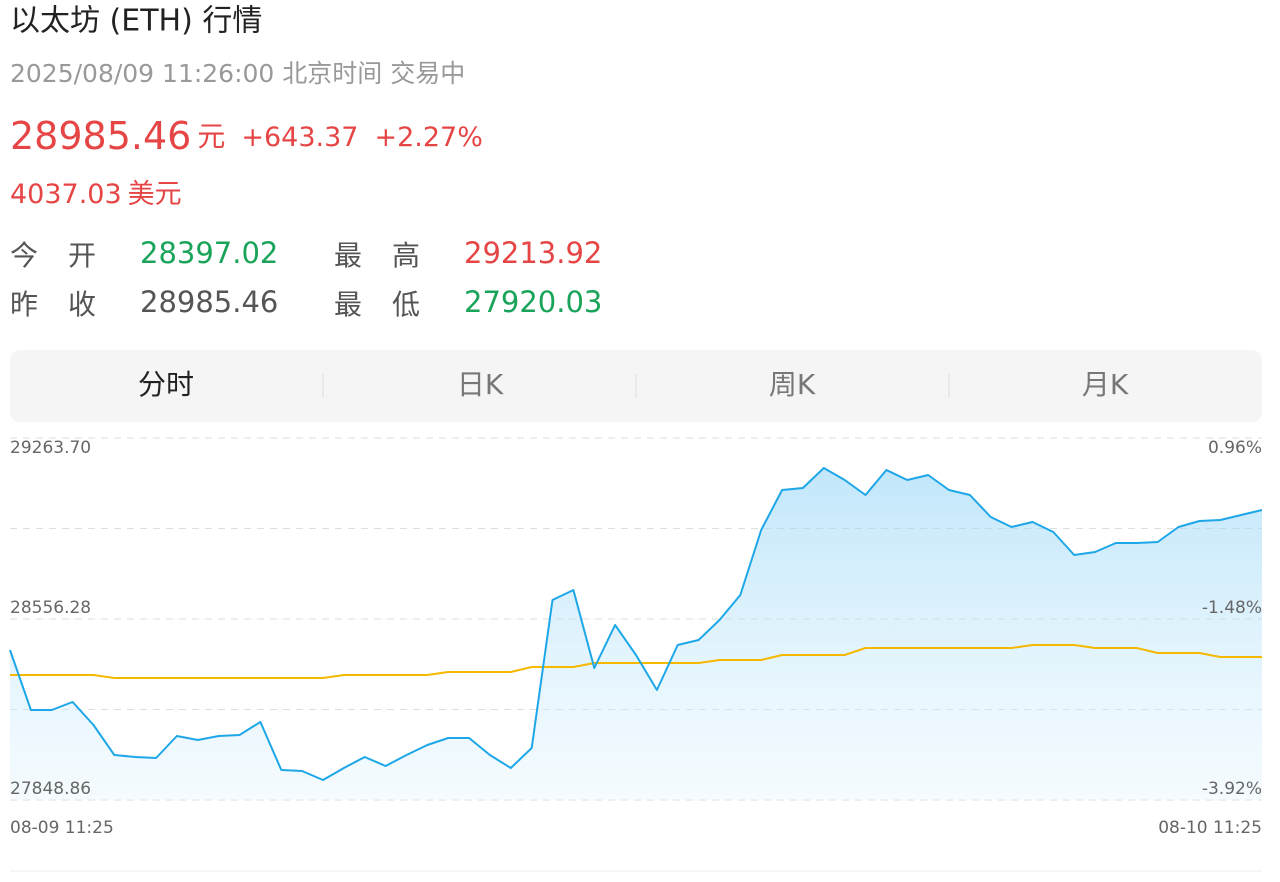  I want to click on price-unit: 元, so click(211, 136).